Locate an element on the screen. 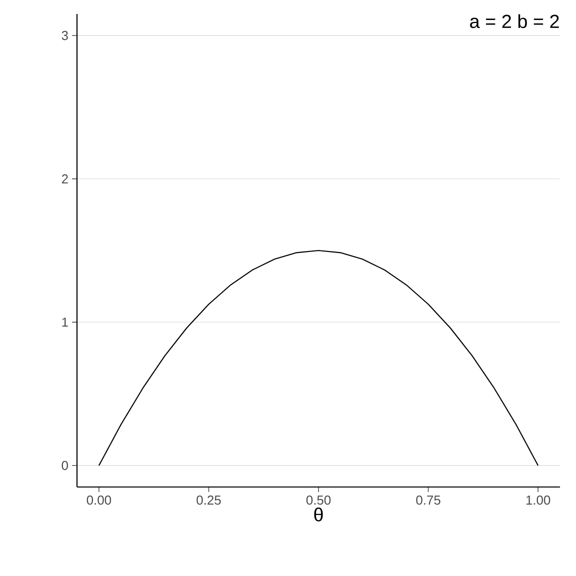 The image size is (576, 576). annotation: a = 2 b = 2 is located at coordinates (514, 21).